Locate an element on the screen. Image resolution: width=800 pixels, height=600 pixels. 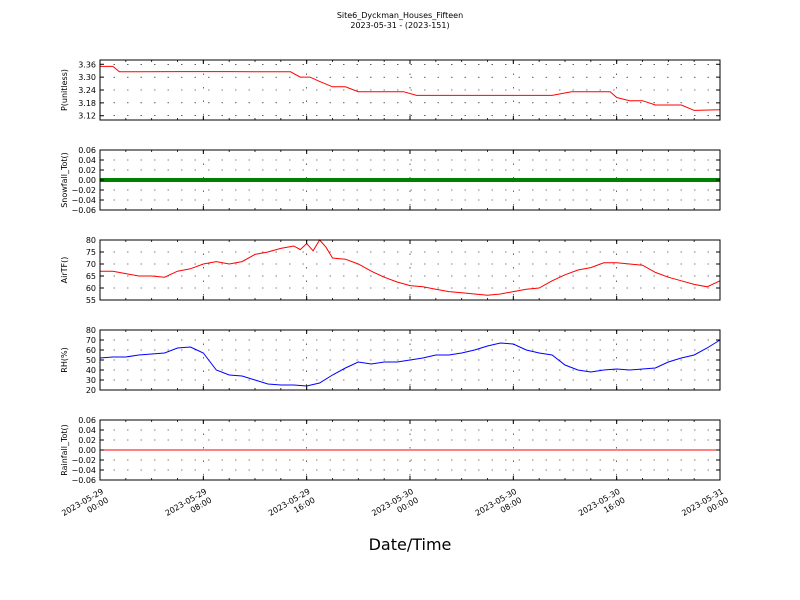
x-tick-label: 2023-05-3100:00 is located at coordinates (705, 507).